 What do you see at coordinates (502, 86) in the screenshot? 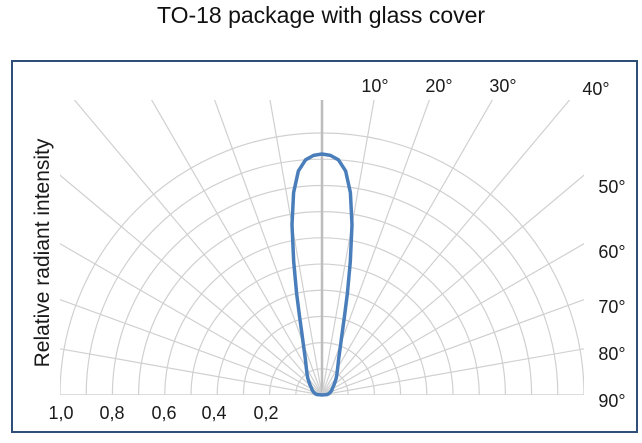
I see `angle-tick-label: 30°` at bounding box center [502, 86].